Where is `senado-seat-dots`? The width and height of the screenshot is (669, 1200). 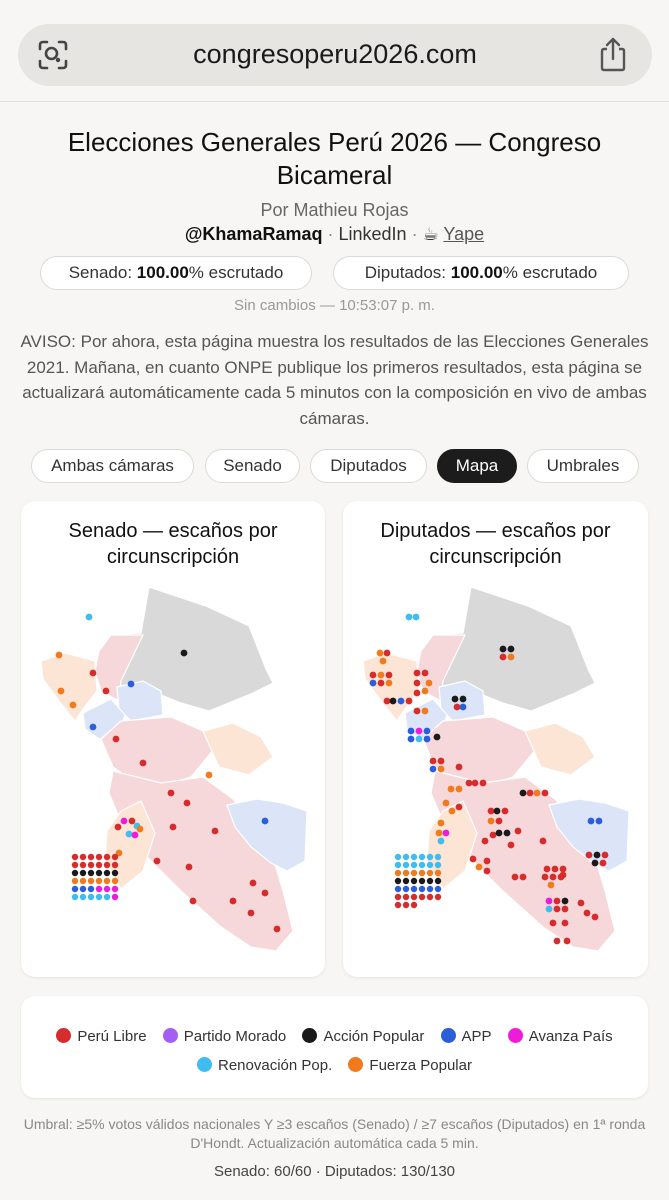
senado-seat-dots is located at coordinates (168, 773).